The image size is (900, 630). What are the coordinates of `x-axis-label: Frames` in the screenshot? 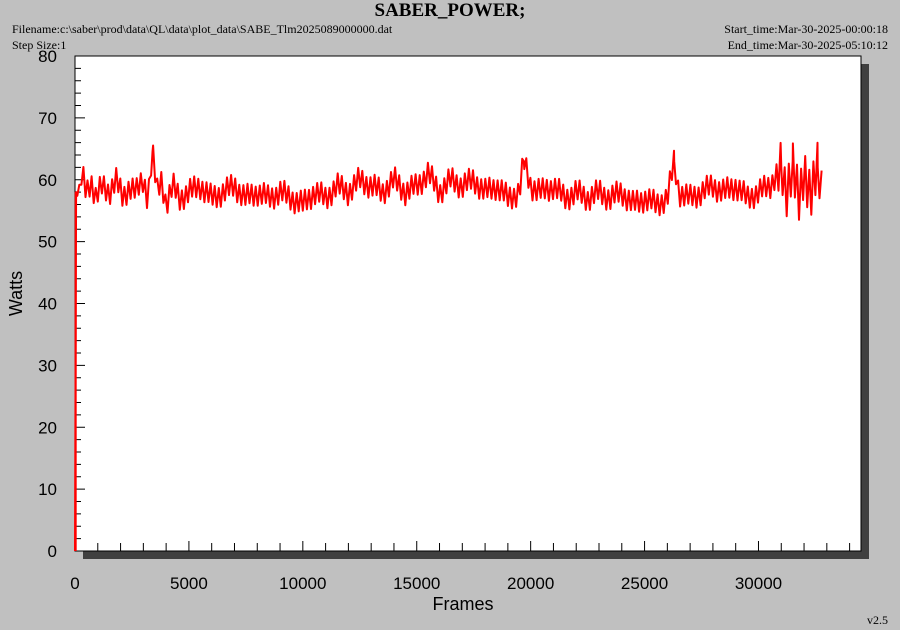 It's located at (462, 604).